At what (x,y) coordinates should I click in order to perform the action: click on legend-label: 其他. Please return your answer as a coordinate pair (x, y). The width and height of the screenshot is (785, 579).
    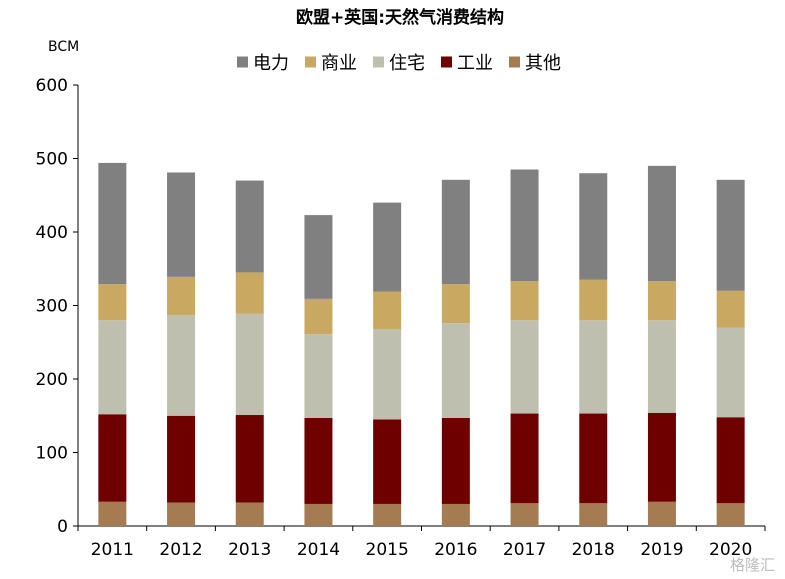
    Looking at the image, I should click on (543, 63).